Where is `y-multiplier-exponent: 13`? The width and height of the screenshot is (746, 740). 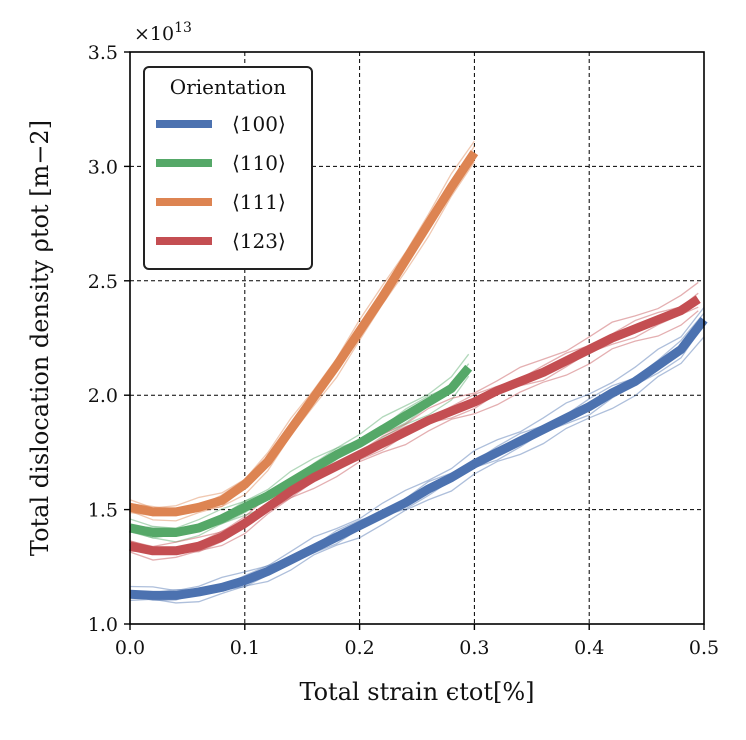 y-multiplier-exponent: 13 is located at coordinates (183, 28).